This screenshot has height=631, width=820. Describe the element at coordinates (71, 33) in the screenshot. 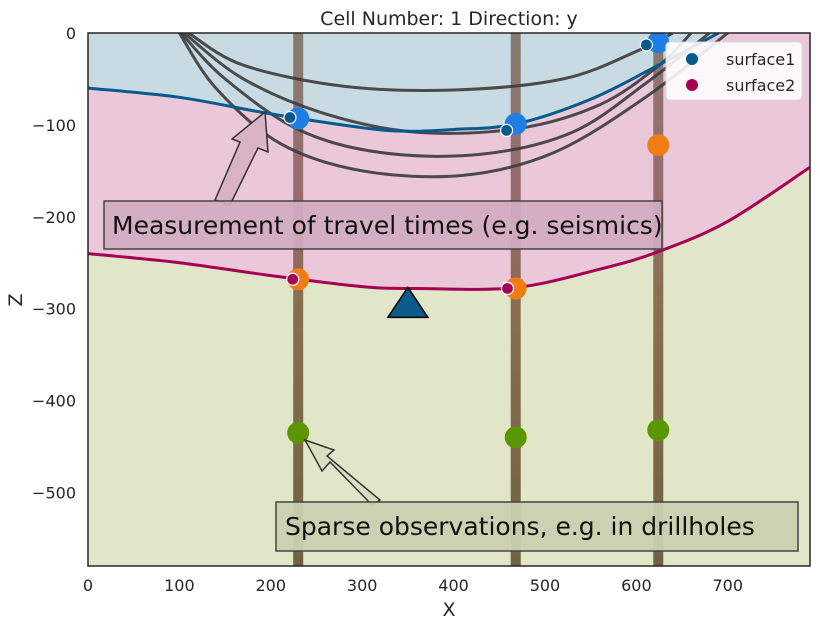

I see `y-tick-0: 0` at that location.